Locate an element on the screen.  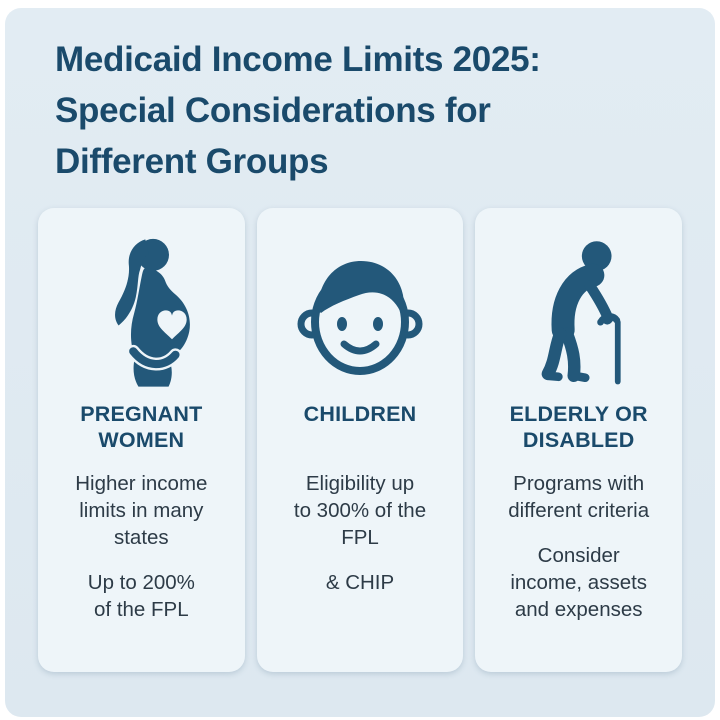
pregnant-woman-icon is located at coordinates (141, 301).